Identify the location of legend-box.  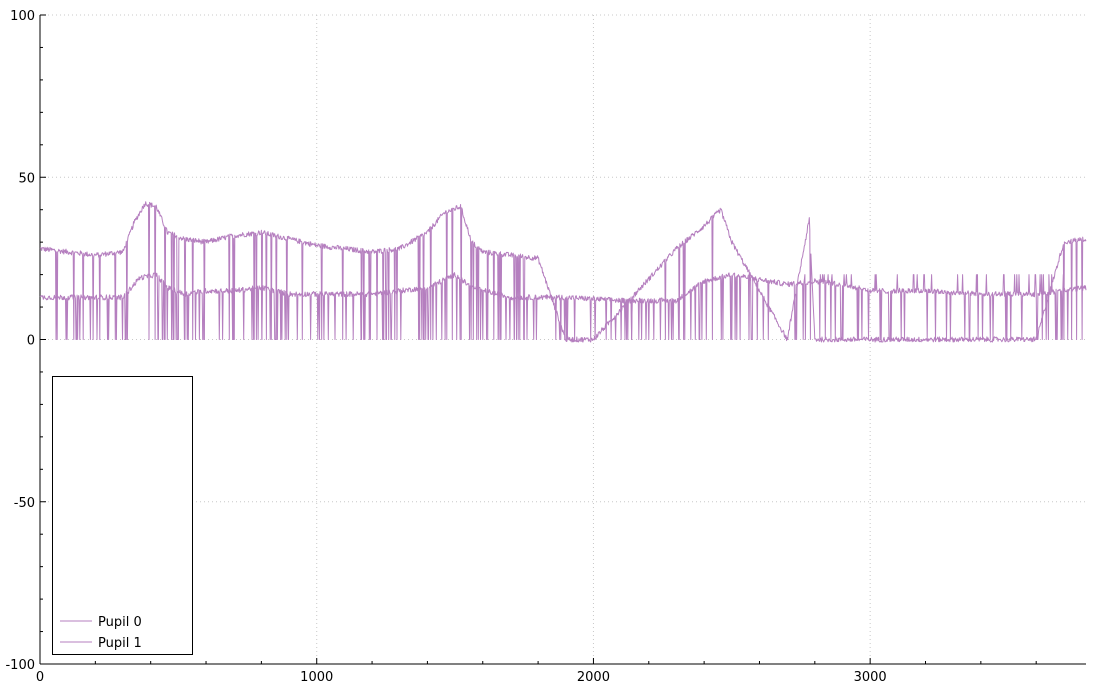
(122, 515).